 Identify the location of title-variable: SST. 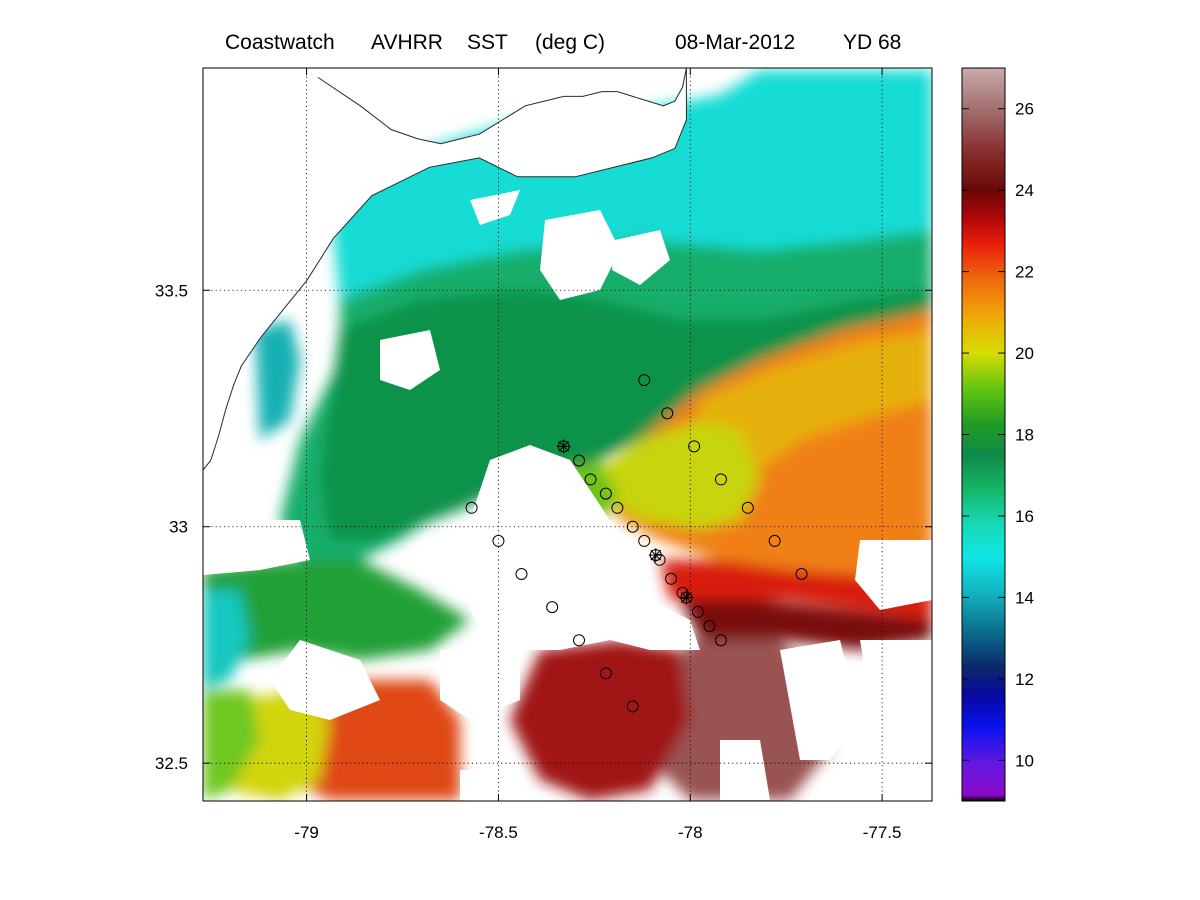
(487, 42).